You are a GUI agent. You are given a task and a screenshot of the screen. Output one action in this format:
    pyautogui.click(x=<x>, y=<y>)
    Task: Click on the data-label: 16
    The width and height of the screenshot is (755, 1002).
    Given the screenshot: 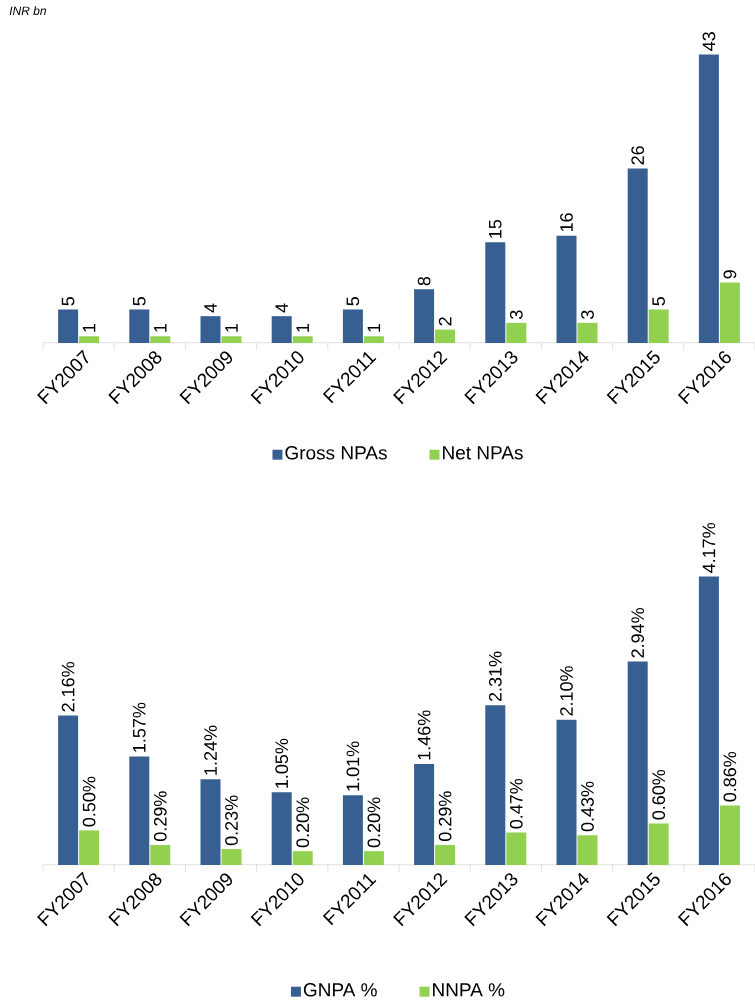 What is the action you would take?
    pyautogui.click(x=566, y=222)
    